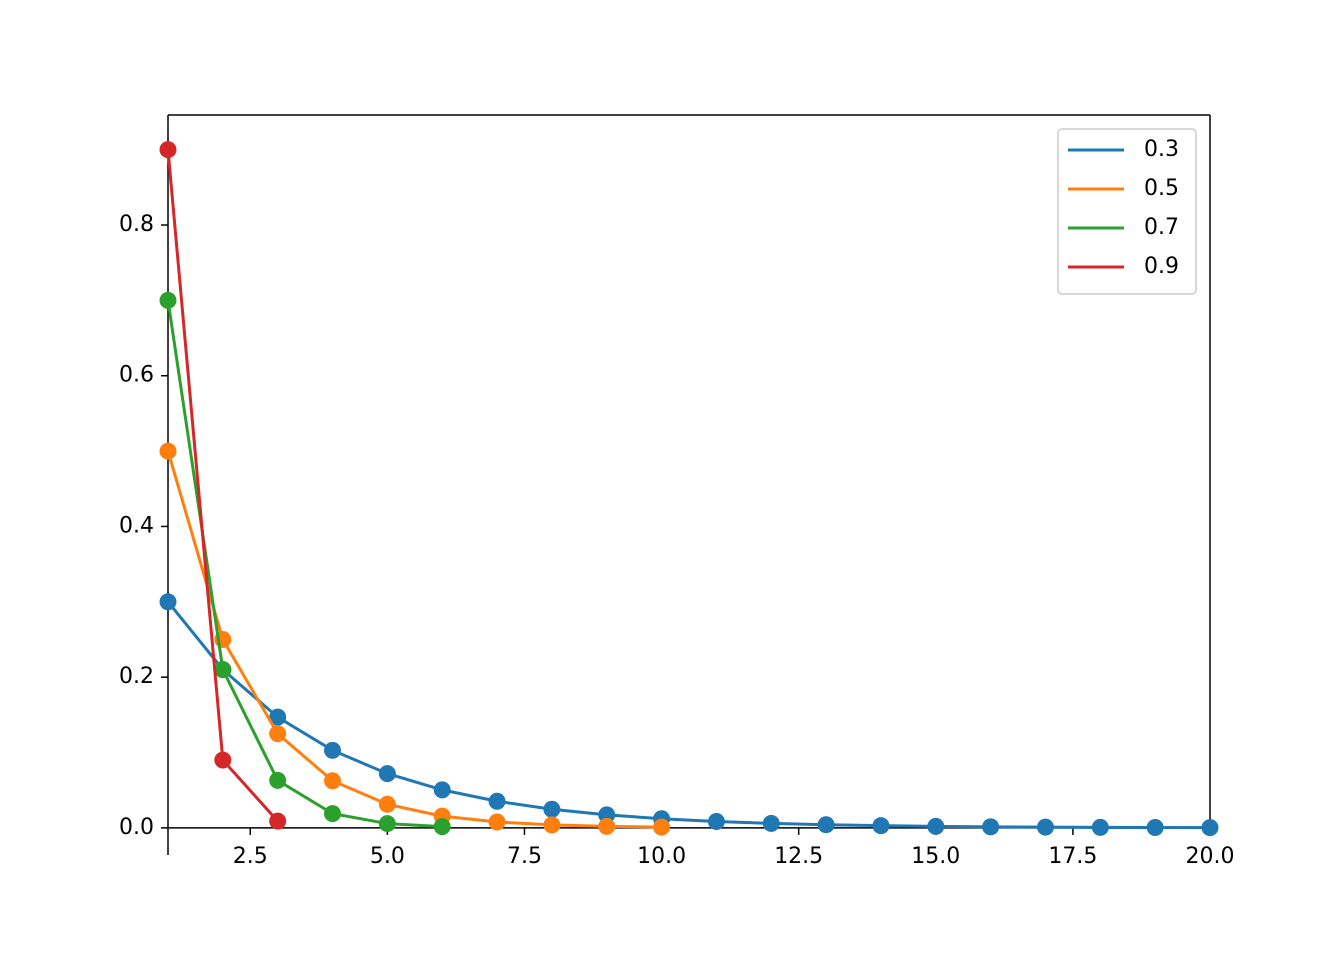 This screenshot has width=1344, height=960. What do you see at coordinates (524, 856) in the screenshot?
I see `x-tick-label: 7.5` at bounding box center [524, 856].